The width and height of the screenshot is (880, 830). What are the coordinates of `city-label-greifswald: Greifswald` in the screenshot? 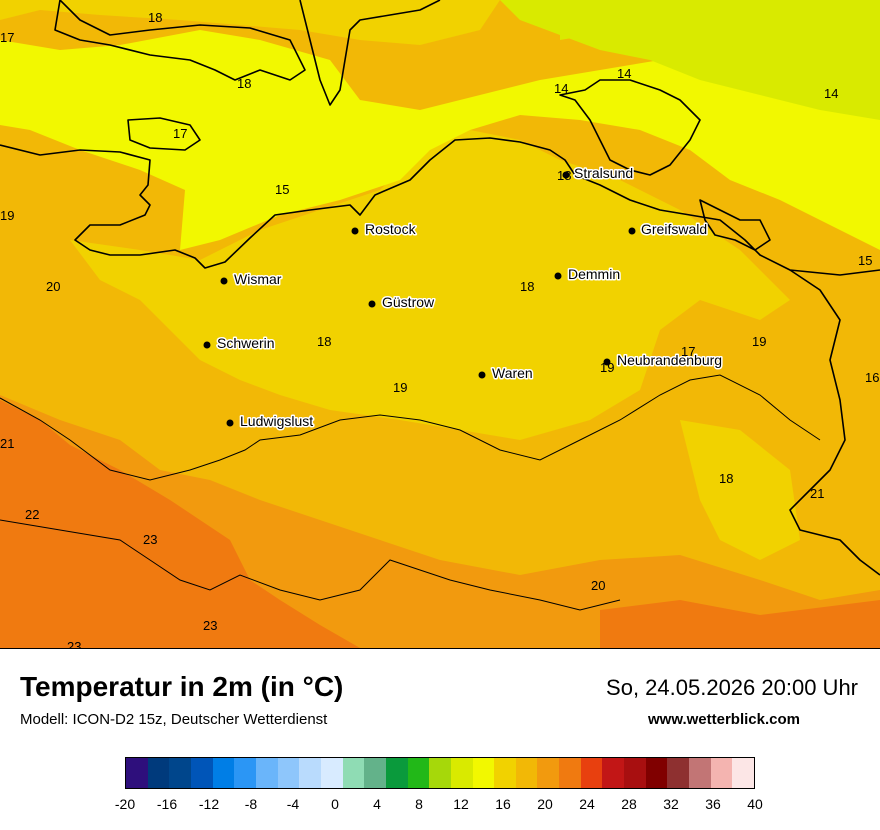 It's located at (674, 229).